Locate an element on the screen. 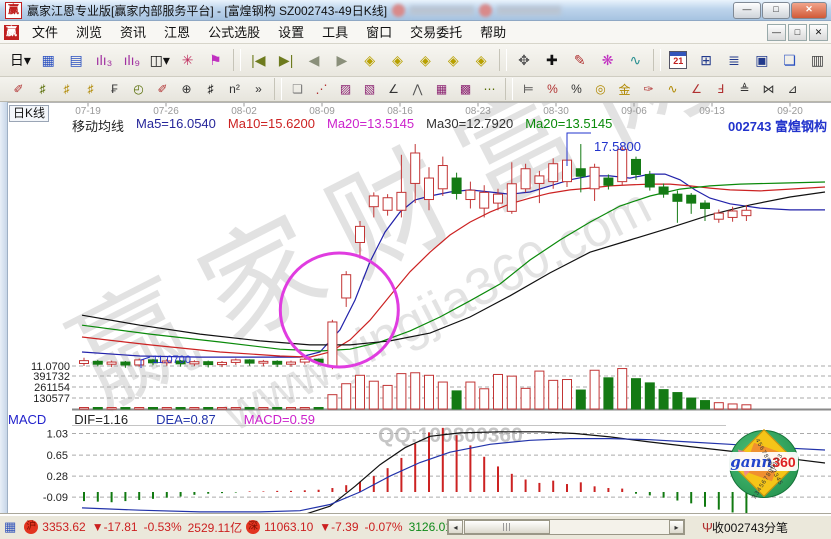 The image size is (831, 539). parallel-lines-icon: ⋯ is located at coordinates (489, 89).